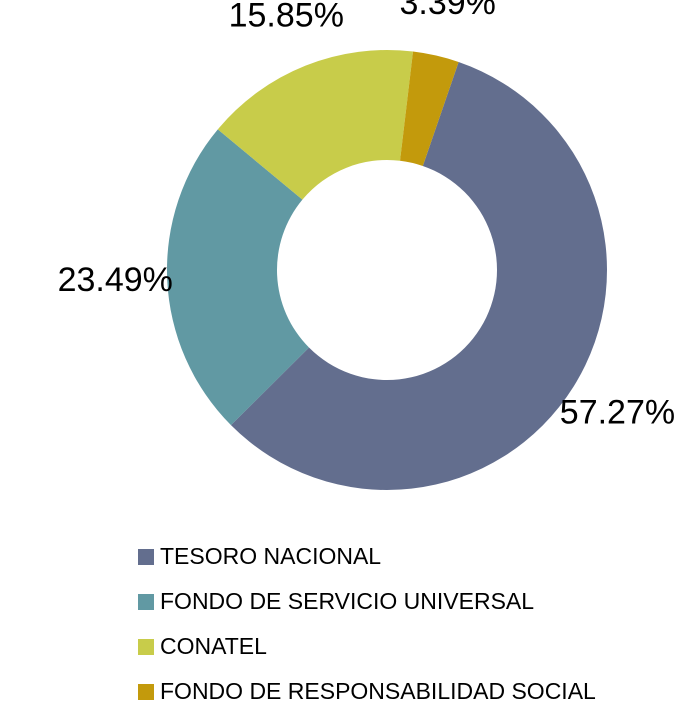 This screenshot has height=711, width=685. What do you see at coordinates (286, 17) in the screenshot?
I see `value-label: 15.85%` at bounding box center [286, 17].